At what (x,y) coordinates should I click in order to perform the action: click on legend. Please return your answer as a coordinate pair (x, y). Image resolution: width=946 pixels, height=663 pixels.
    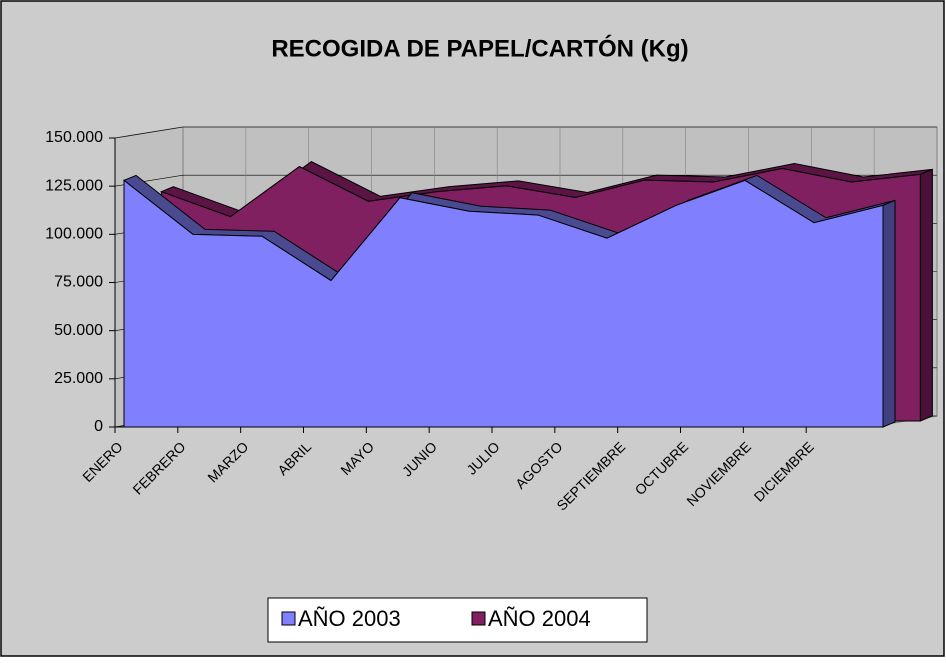
    Looking at the image, I should click on (457, 620).